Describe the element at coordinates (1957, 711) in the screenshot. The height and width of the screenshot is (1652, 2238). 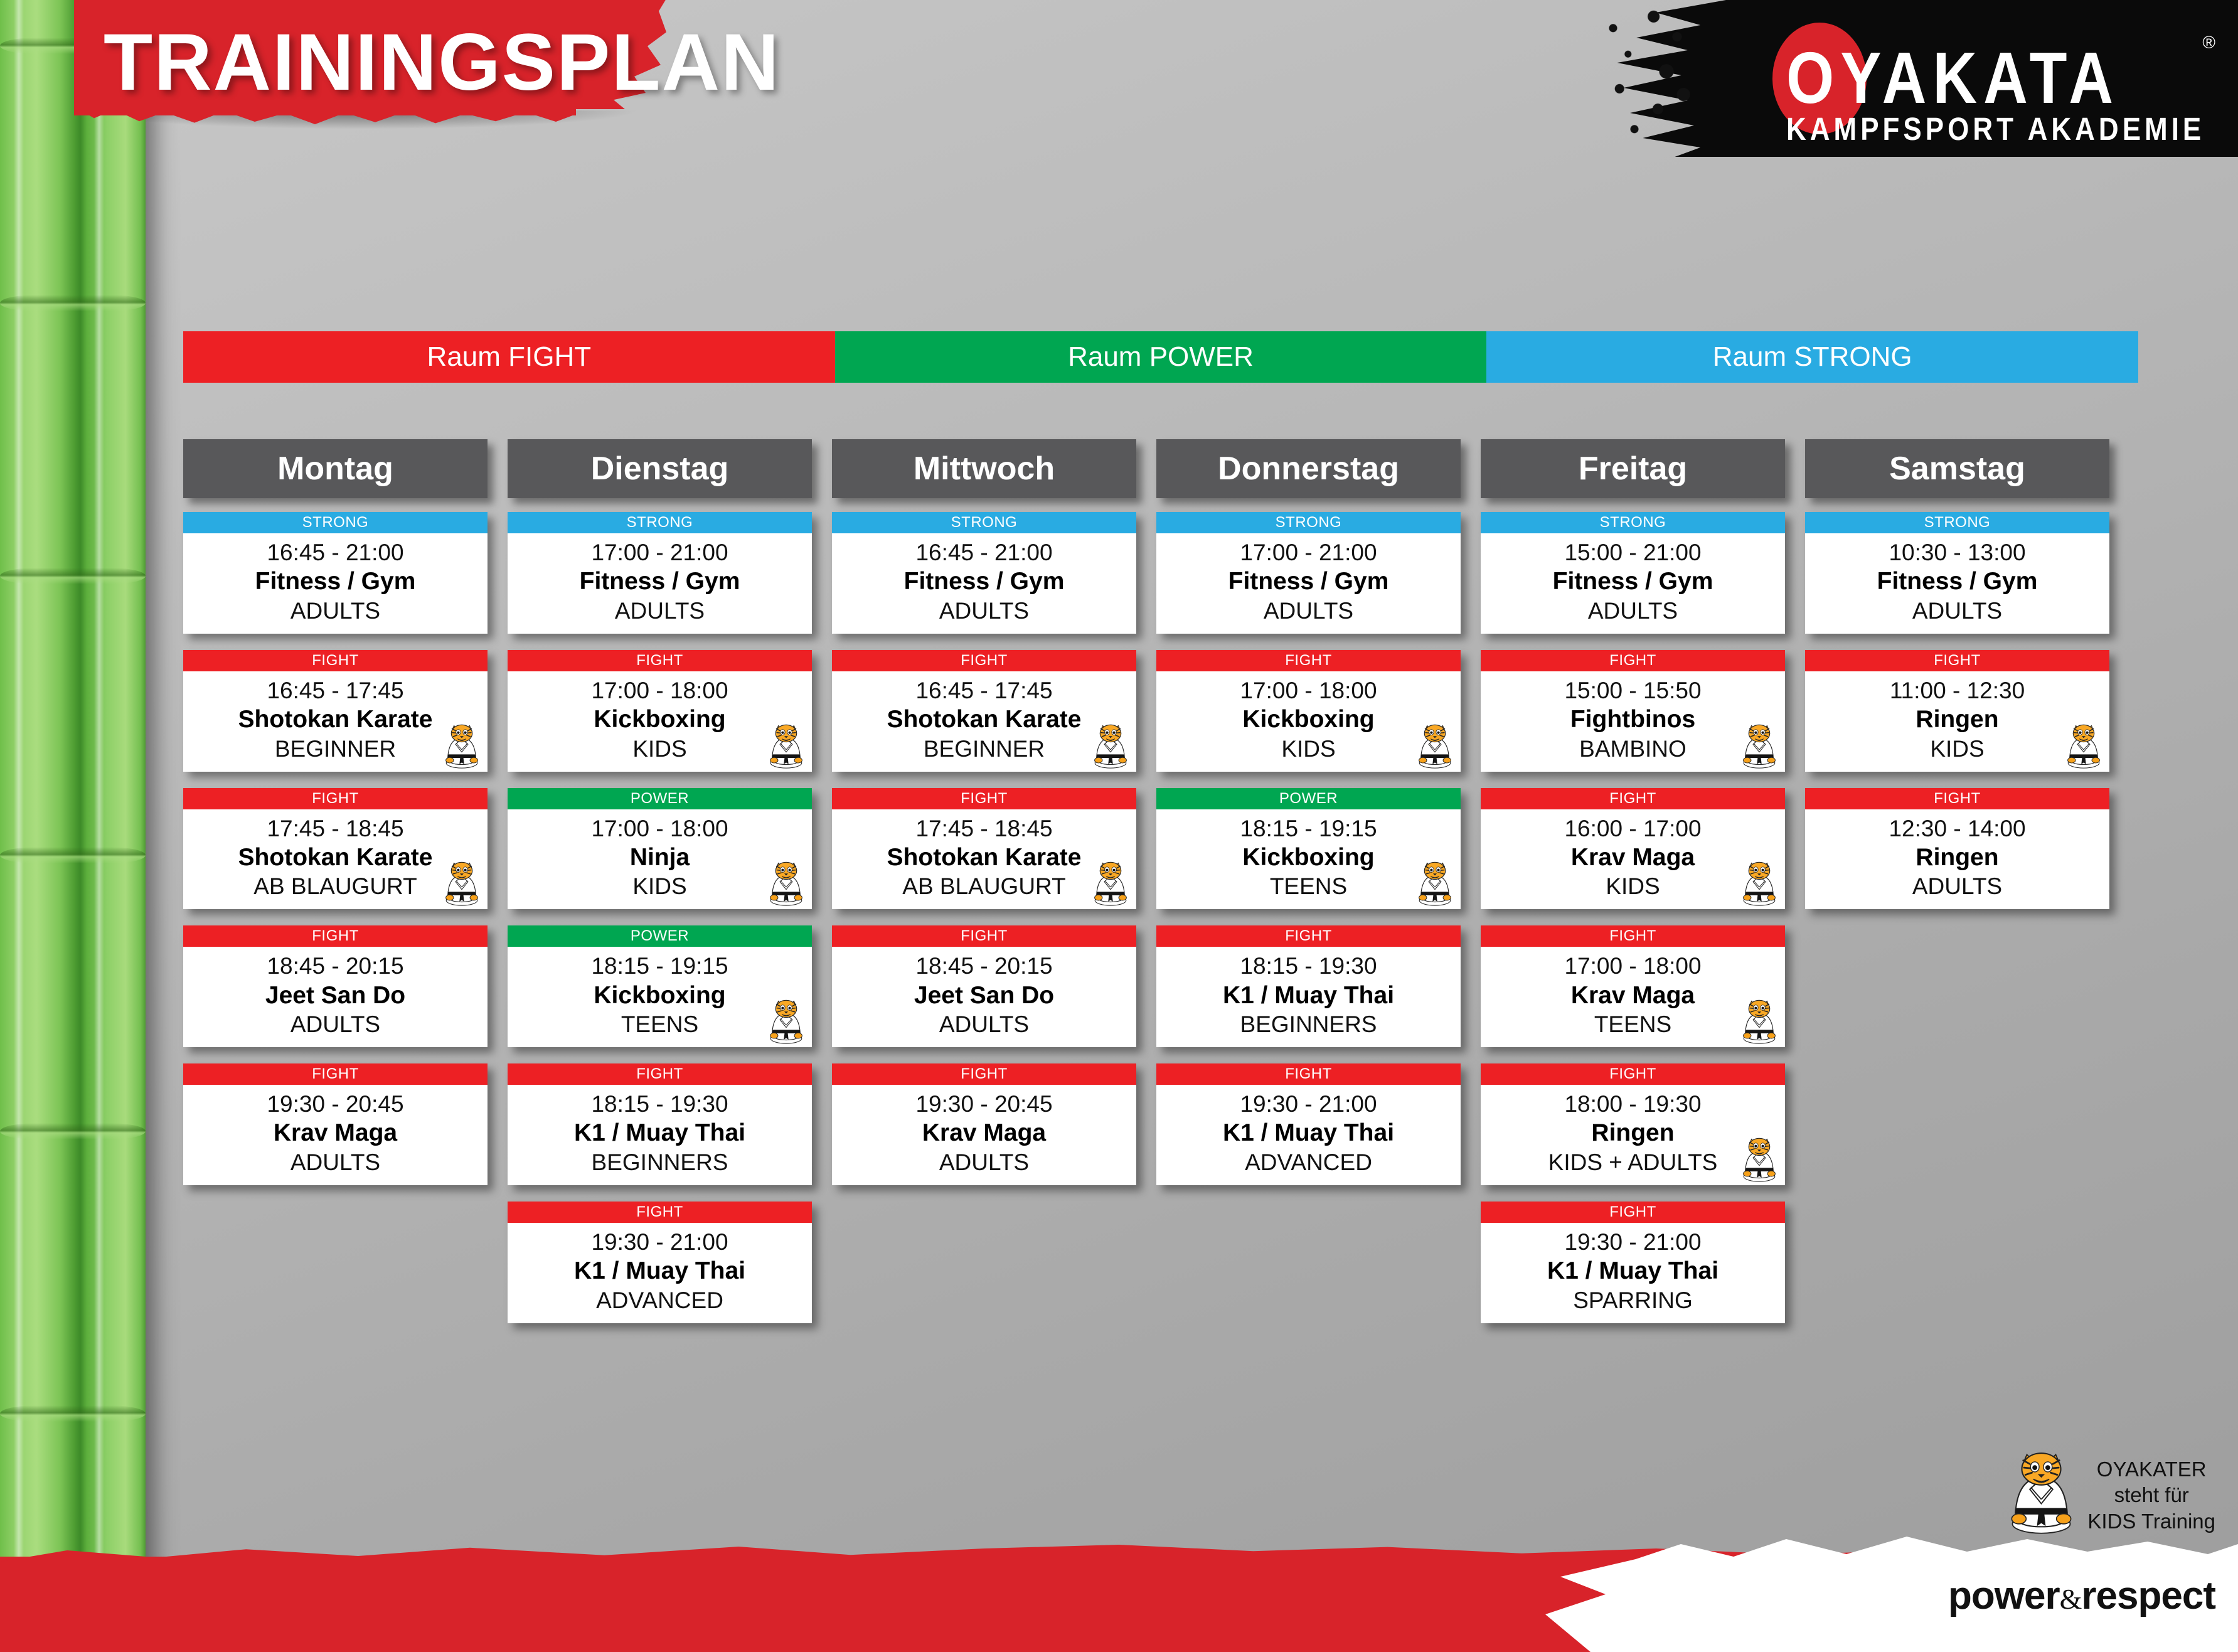
I see `class-card: FIGHT 11:00 - 12:30 Ringen KIDS` at that location.